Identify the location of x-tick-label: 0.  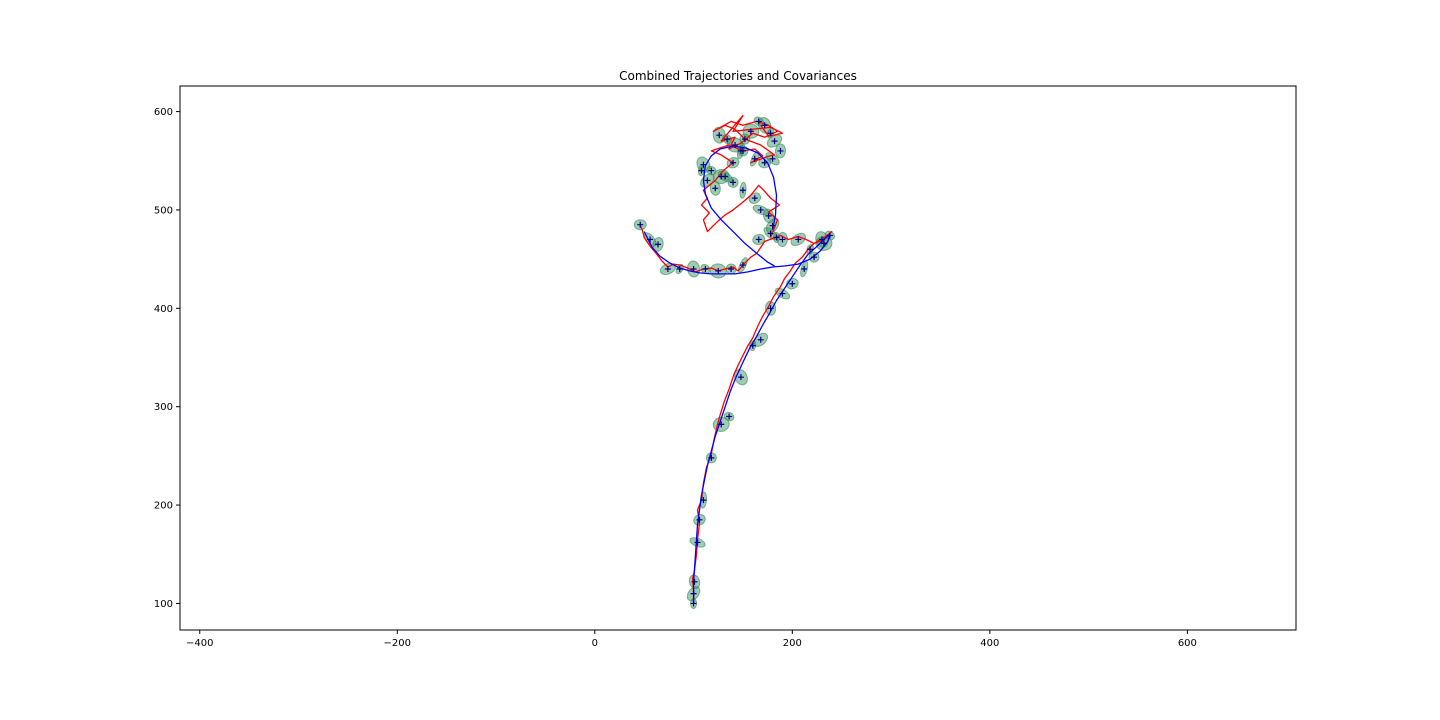
(595, 643).